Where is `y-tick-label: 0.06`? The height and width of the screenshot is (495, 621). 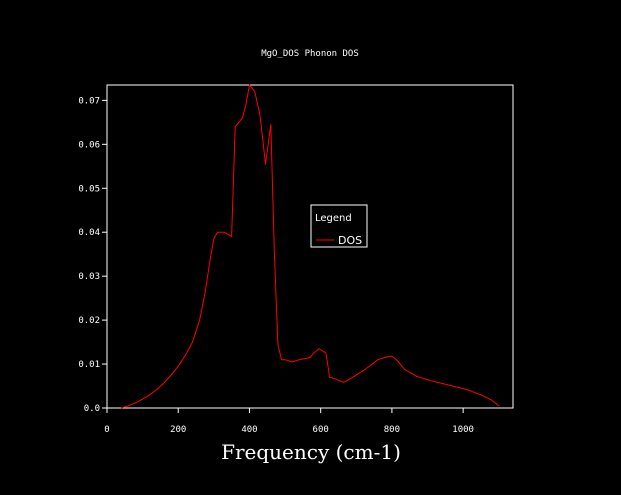
y-tick-label: 0.06 is located at coordinates (89, 145).